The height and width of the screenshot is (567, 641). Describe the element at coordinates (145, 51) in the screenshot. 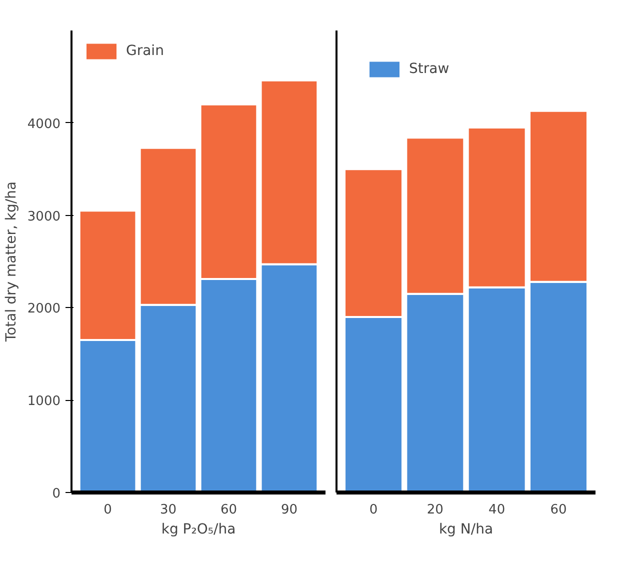

I see `legend-label: Grain` at that location.